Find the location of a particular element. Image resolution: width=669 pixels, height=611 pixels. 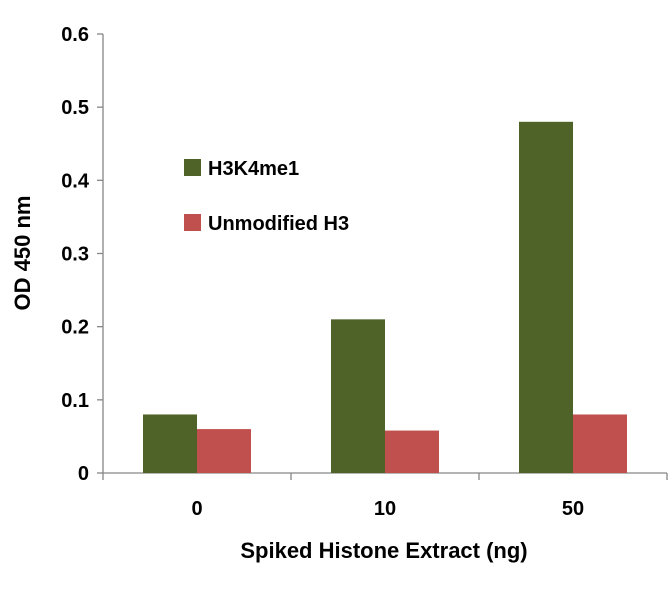

x-axis: 0 10 50 is located at coordinates (385, 496).